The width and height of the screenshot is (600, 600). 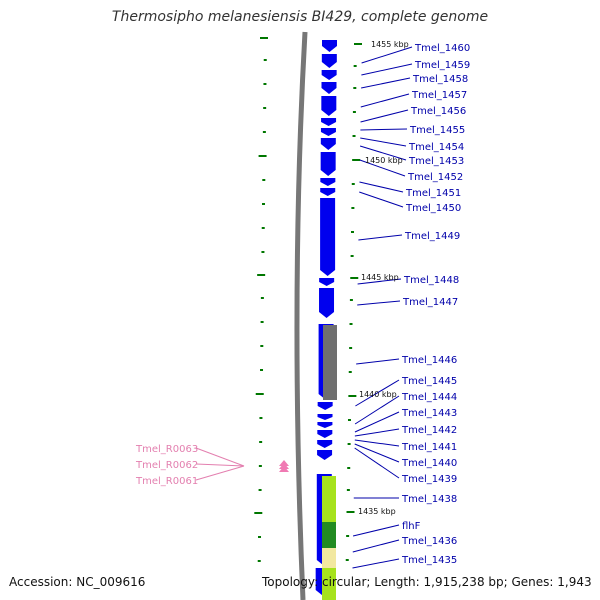 I want to click on gene-label: Tmel_1455, so click(x=437, y=130).